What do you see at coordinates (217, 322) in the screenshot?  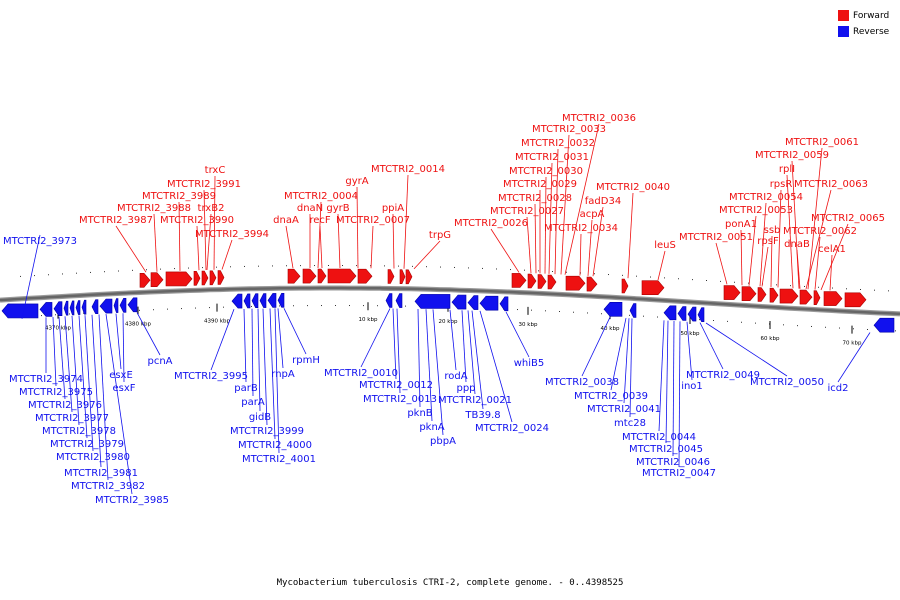 I see `tick-label: 4390 kbp` at bounding box center [217, 322].